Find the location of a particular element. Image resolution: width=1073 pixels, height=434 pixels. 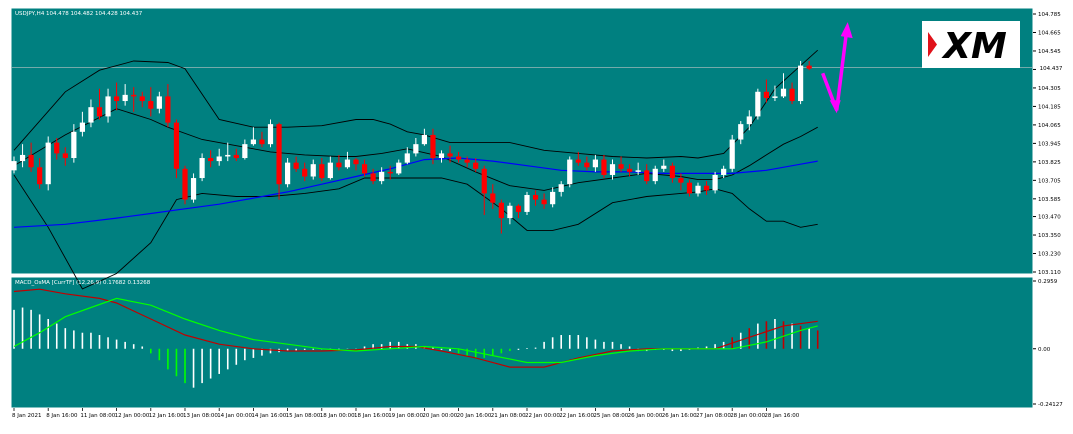

xm-logo: XM is located at coordinates (971, 44).